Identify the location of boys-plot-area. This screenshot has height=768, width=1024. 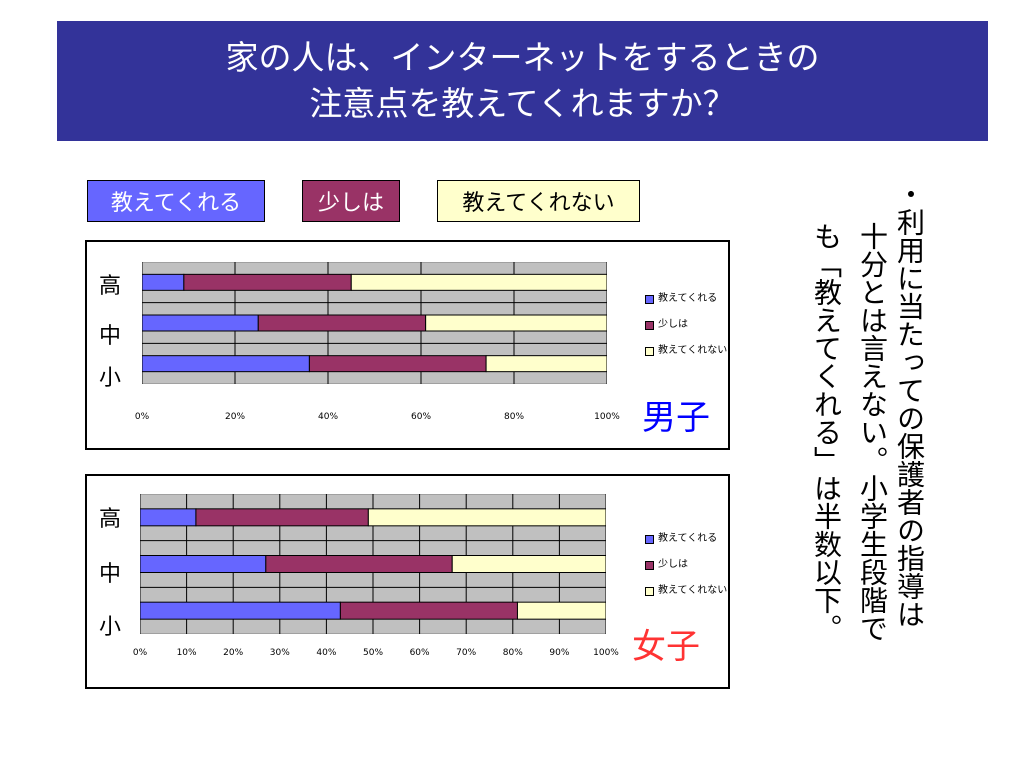
(374, 323).